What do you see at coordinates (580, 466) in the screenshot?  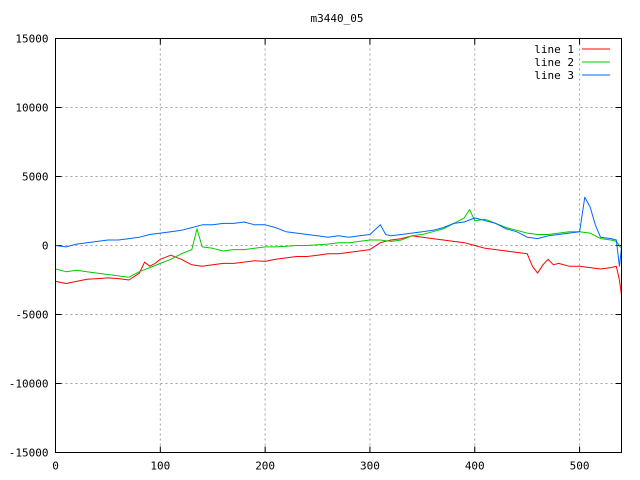 I see `x-tick-label: 500` at bounding box center [580, 466].